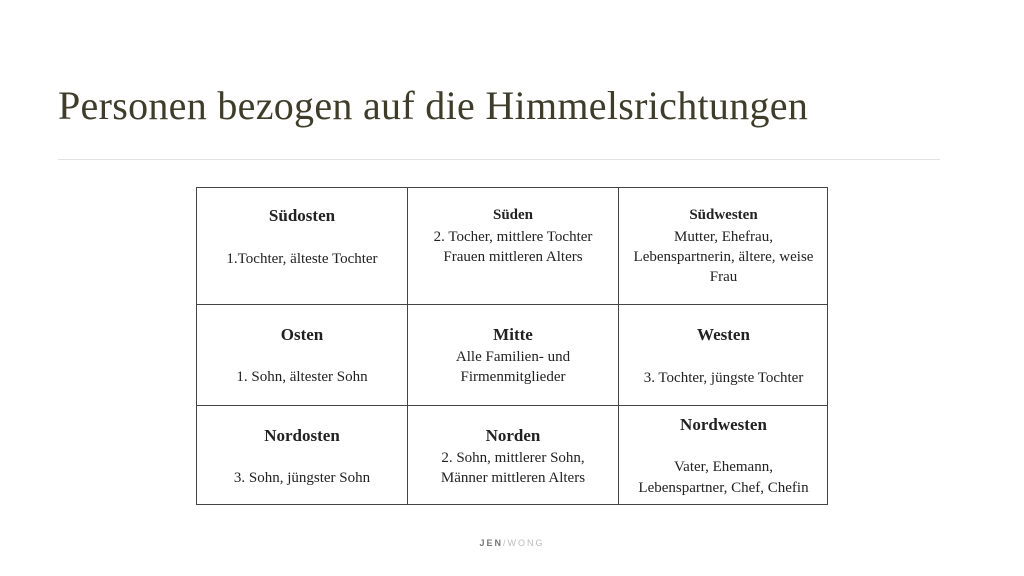 The height and width of the screenshot is (576, 1024). I want to click on cell-heading: Norden, so click(513, 435).